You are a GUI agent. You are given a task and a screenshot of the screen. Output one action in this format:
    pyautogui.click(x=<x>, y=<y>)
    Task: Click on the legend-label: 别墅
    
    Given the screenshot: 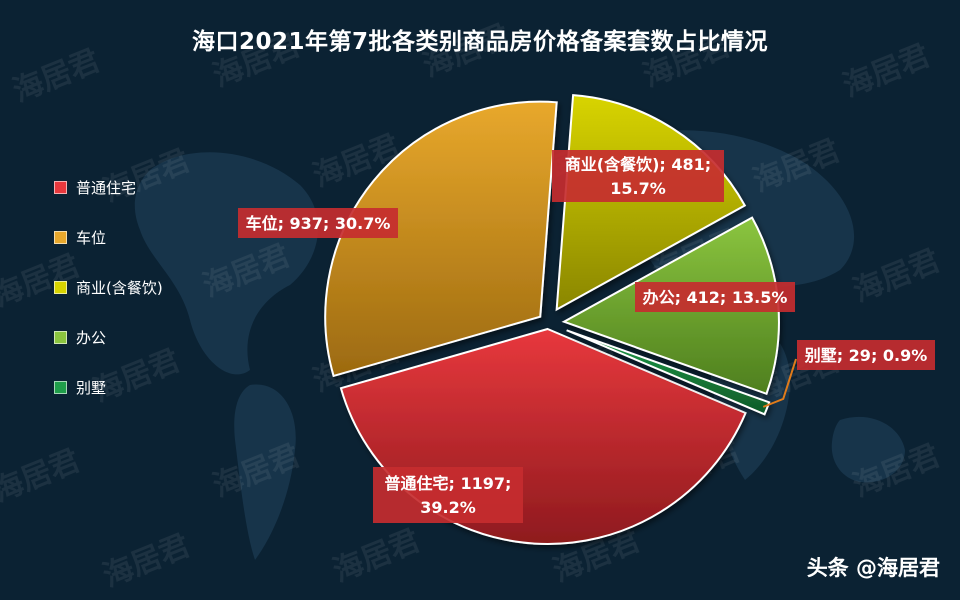 What is the action you would take?
    pyautogui.click(x=91, y=387)
    